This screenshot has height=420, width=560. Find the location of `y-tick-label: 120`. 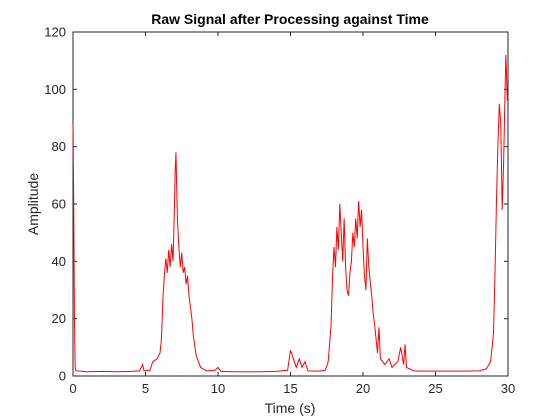

y-tick-label: 120 is located at coordinates (55, 32).